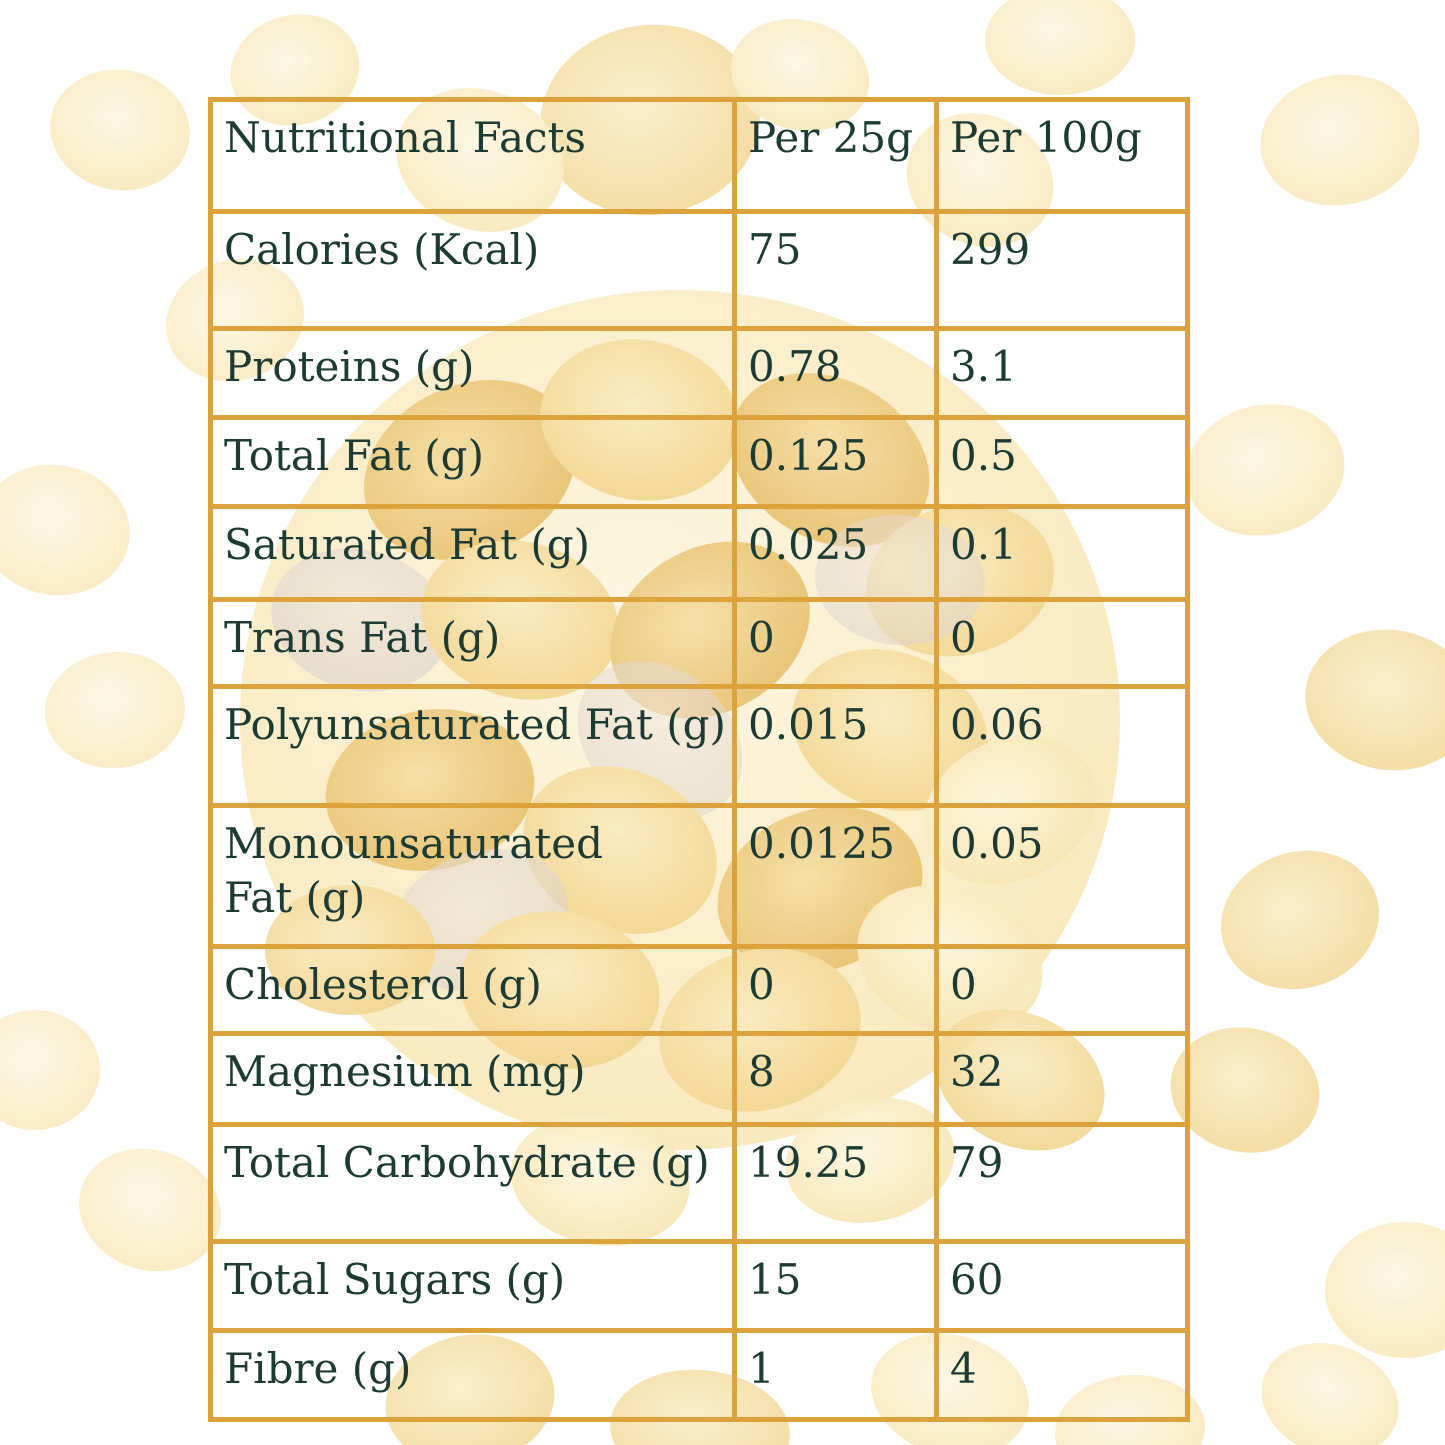 The image size is (1445, 1445). Describe the element at coordinates (835, 462) in the screenshot. I see `value-per-25g: 0.125` at that location.